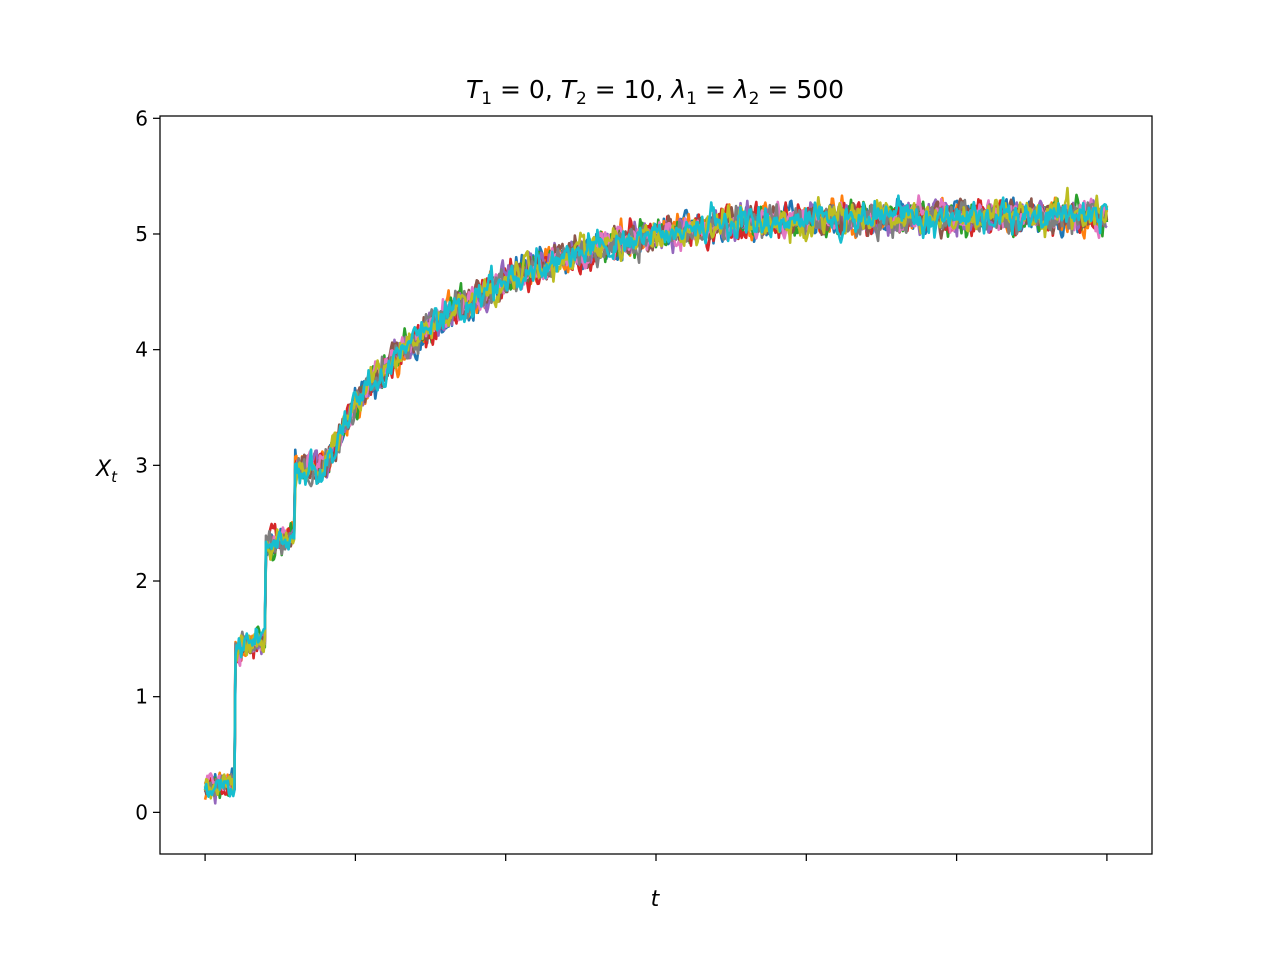 Image resolution: width=1280 pixels, height=960 pixels. I want to click on y-tick-label: 3, so click(141, 465).